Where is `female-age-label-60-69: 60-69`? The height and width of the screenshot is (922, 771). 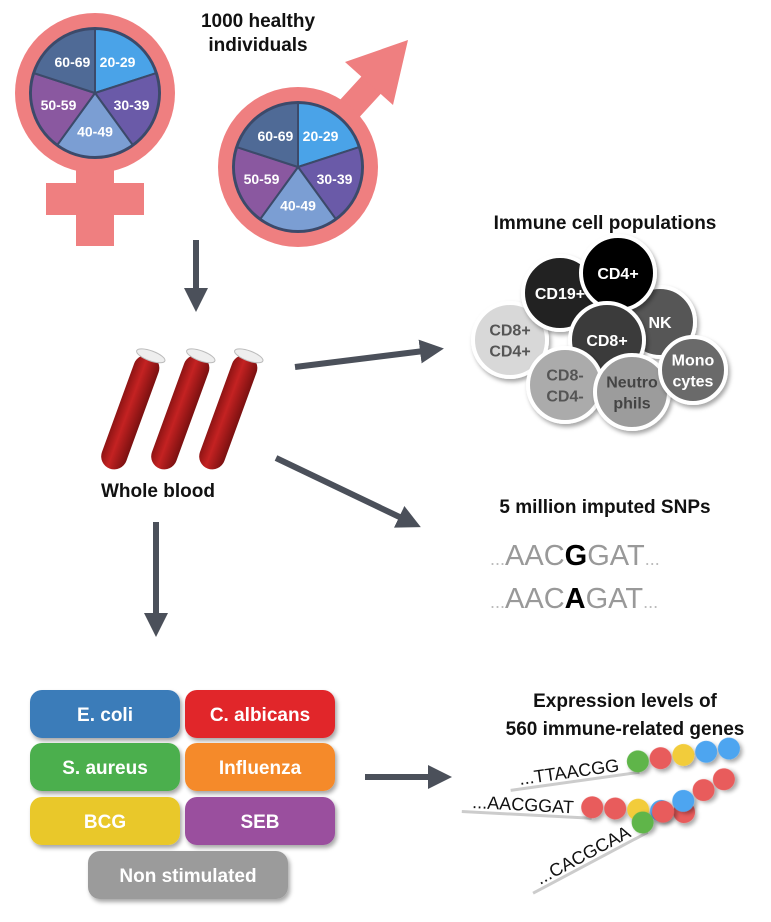 female-age-label-60-69: 60-69 is located at coordinates (73, 62).